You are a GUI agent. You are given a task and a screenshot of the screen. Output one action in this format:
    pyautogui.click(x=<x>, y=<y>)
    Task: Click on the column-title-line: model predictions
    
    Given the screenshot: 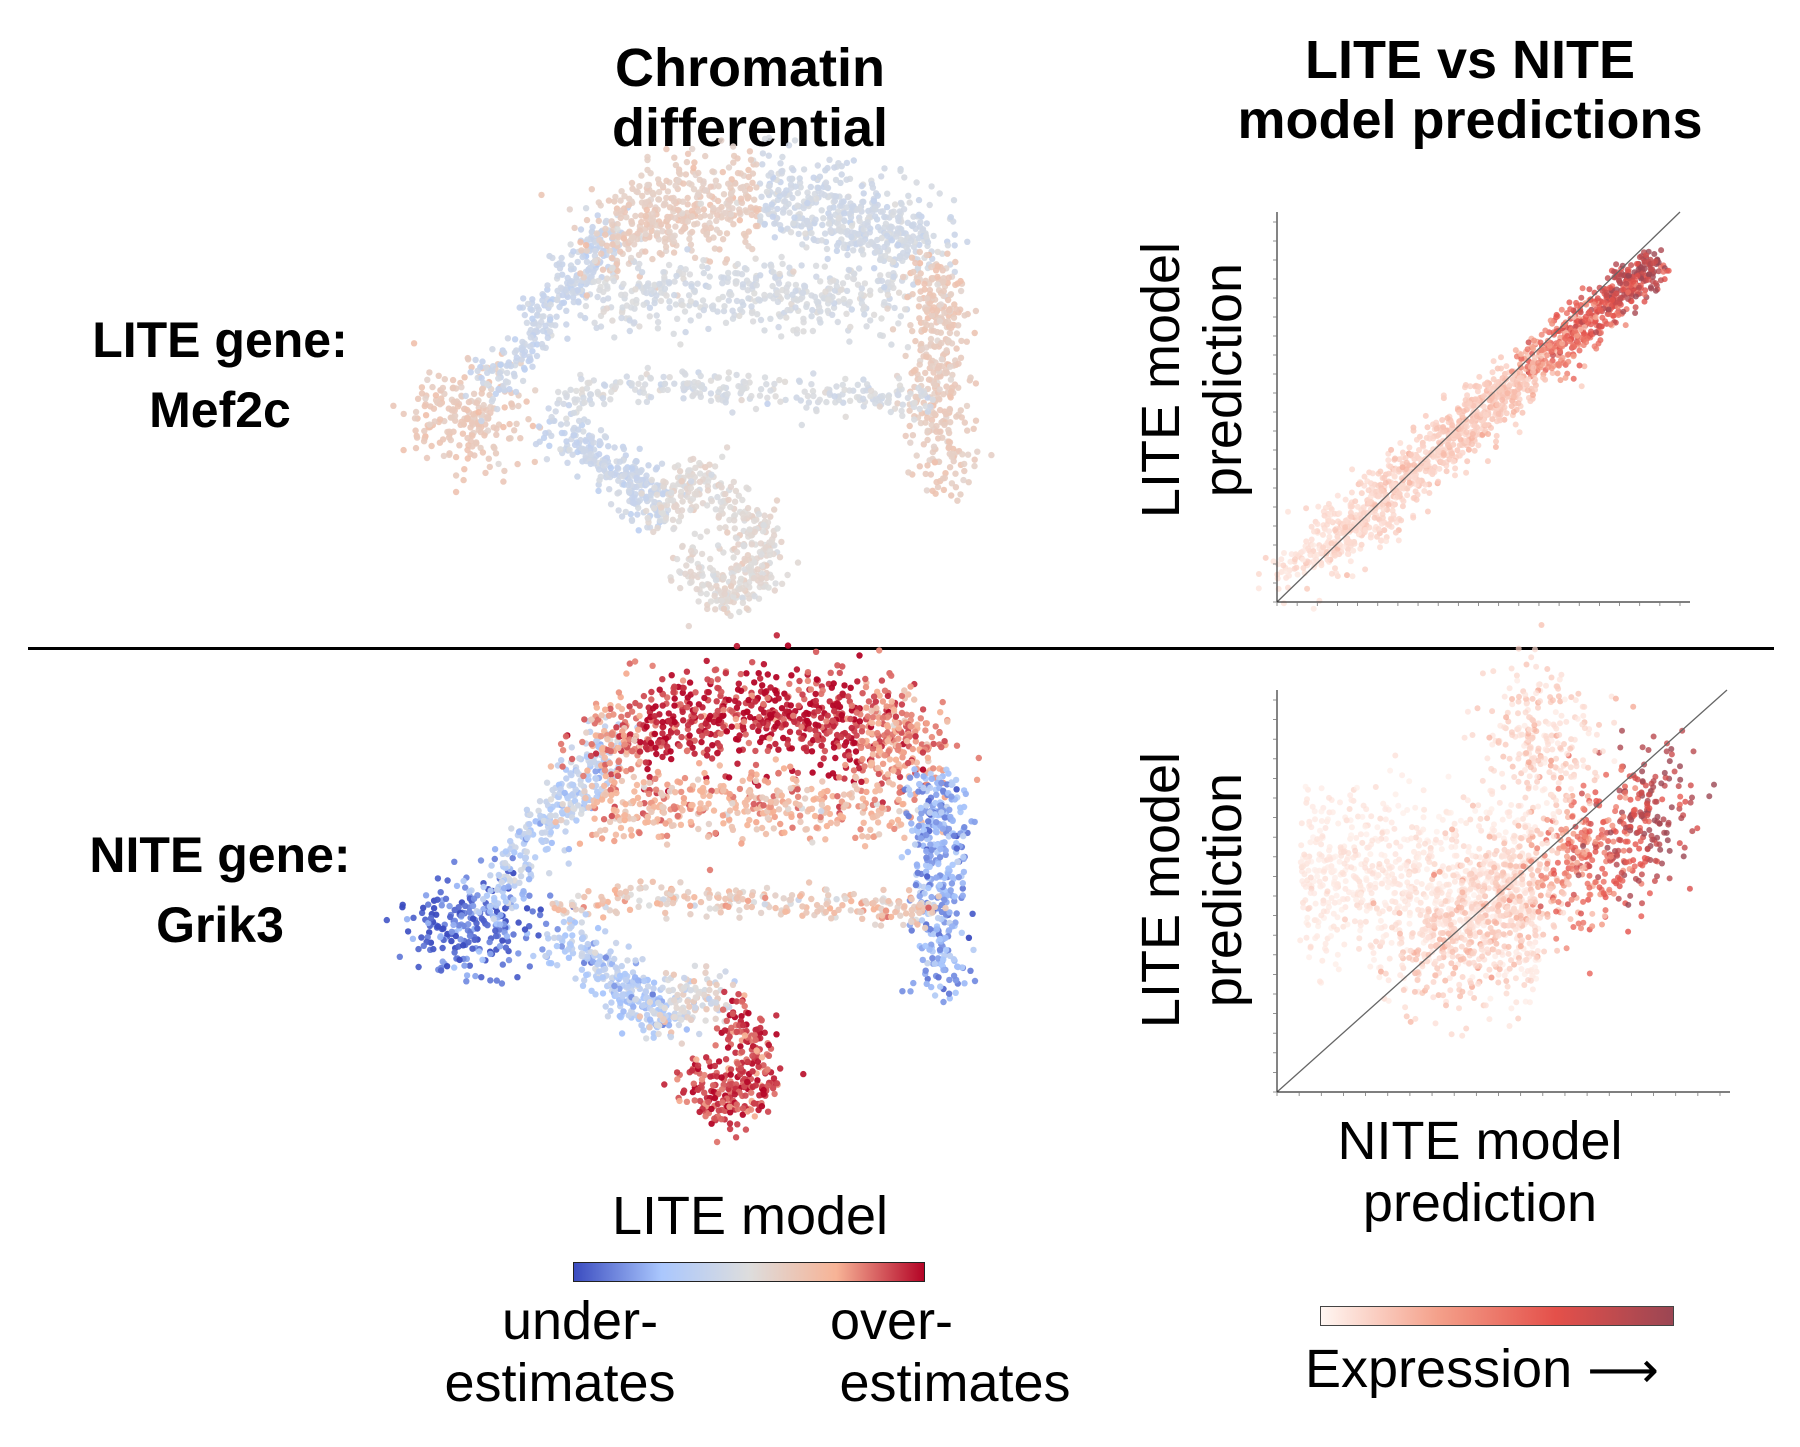 What is the action you would take?
    pyautogui.click(x=1470, y=120)
    